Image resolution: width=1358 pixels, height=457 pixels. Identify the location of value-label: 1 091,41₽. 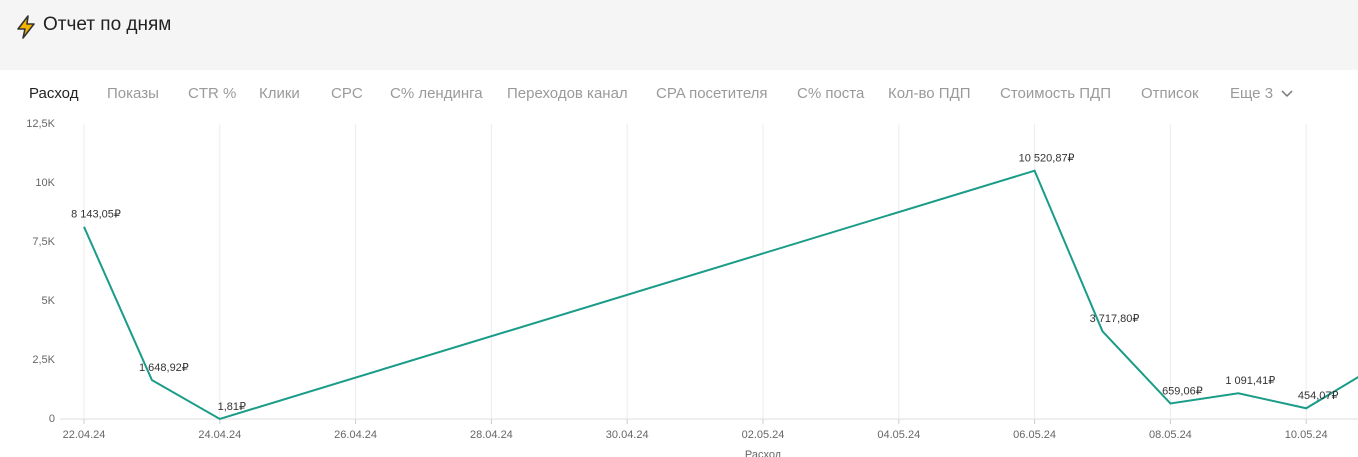
(1250, 381).